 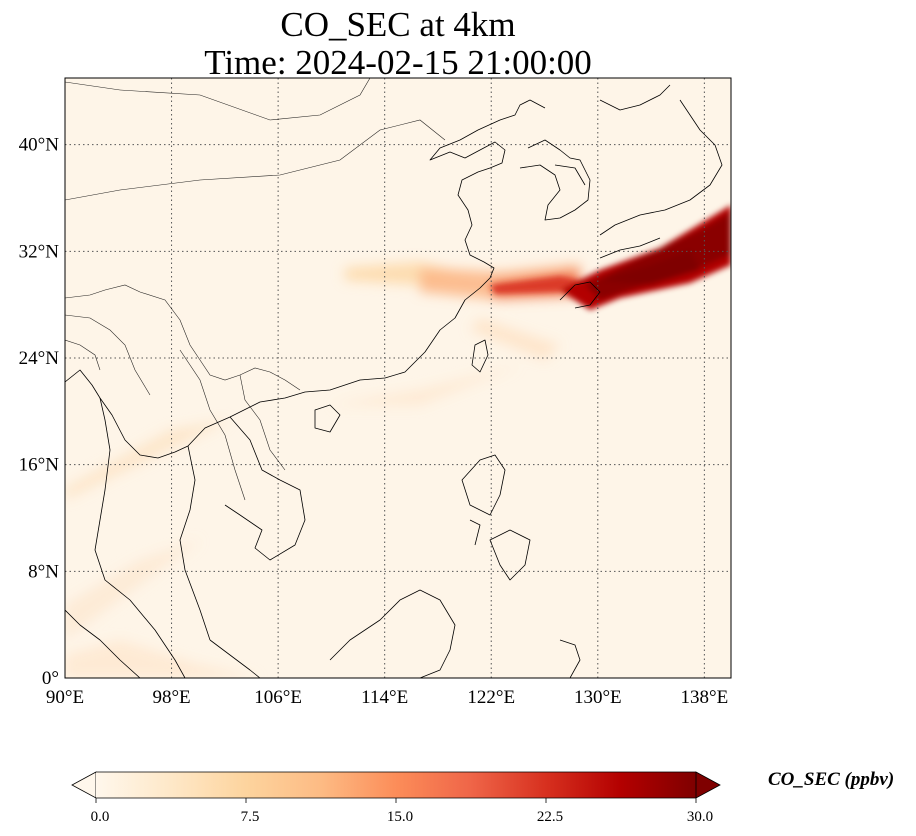 What do you see at coordinates (708, 785) in the screenshot?
I see `colorbar-over-arrow` at bounding box center [708, 785].